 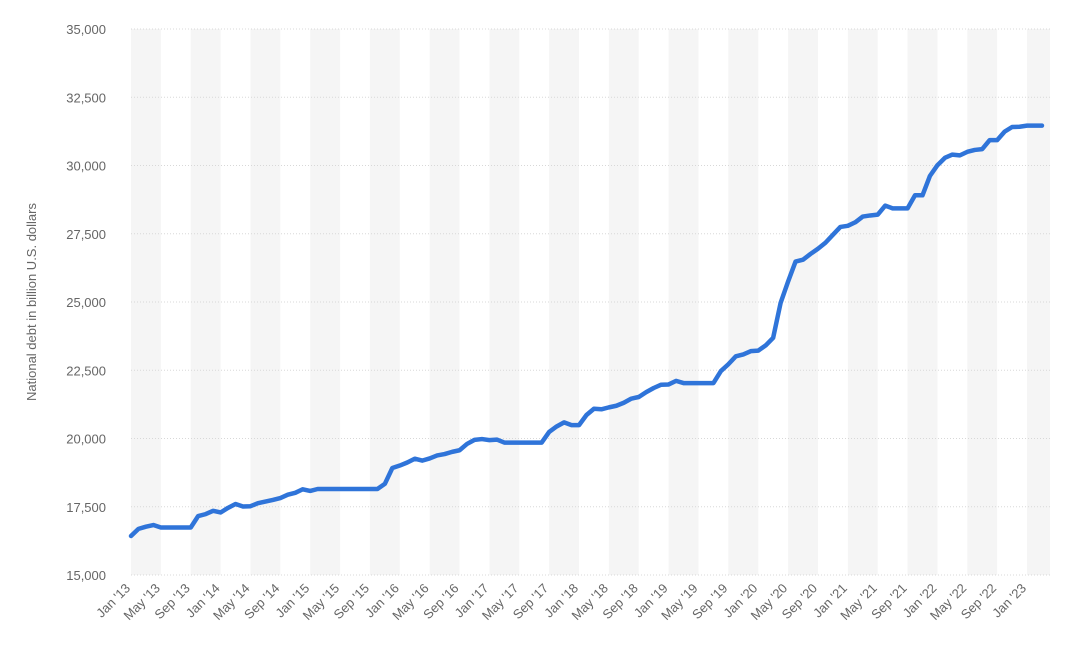 I want to click on y-tick-label: 25,000, so click(x=86, y=302).